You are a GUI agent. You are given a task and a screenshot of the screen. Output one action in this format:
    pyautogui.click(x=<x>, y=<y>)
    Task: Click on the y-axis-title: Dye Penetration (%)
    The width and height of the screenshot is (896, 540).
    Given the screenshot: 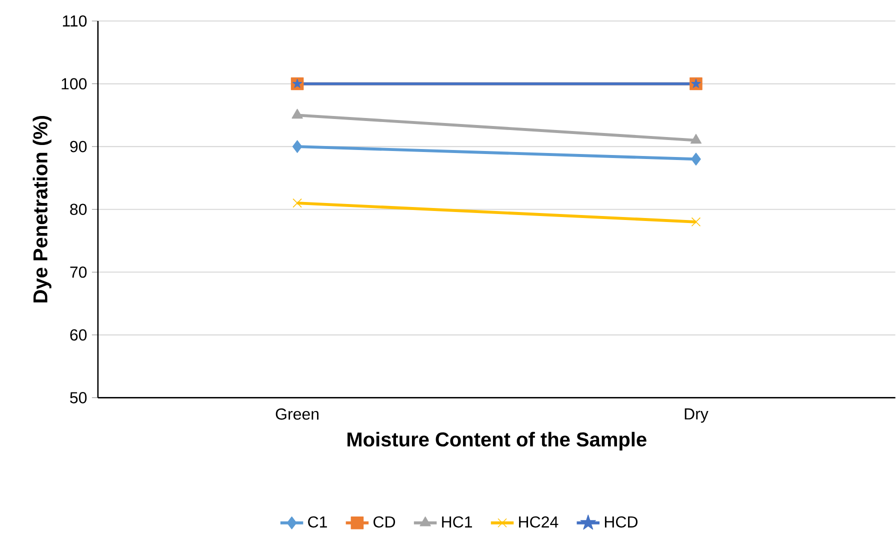 What is the action you would take?
    pyautogui.click(x=42, y=209)
    